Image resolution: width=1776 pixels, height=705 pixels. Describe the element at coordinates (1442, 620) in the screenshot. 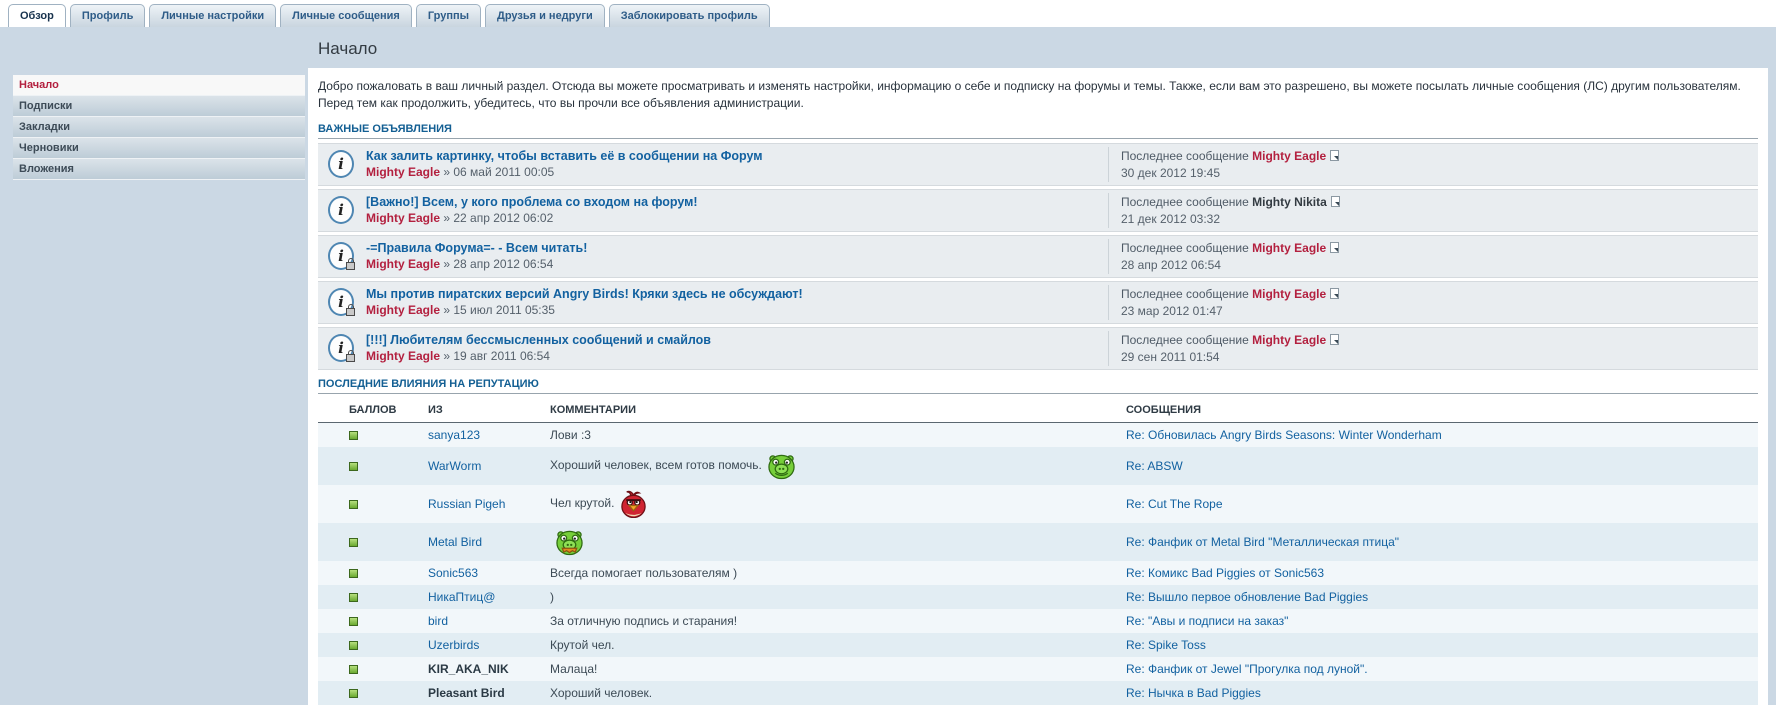

I see `message-cell: Re: "Авы и подписи на заказ"` at that location.